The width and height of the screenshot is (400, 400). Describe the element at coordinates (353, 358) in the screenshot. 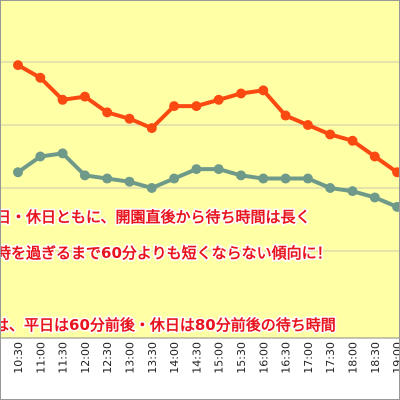

I see `x-tick-label: 18:00` at that location.